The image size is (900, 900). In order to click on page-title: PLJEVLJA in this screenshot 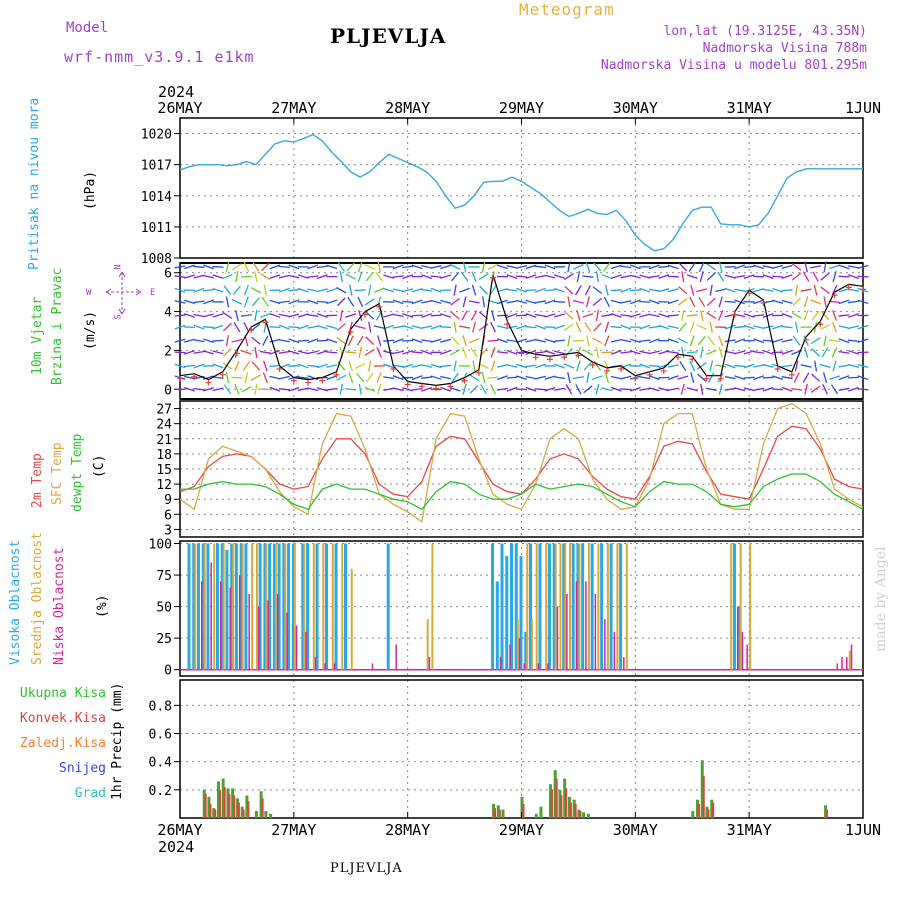, I will do `click(388, 36)`.